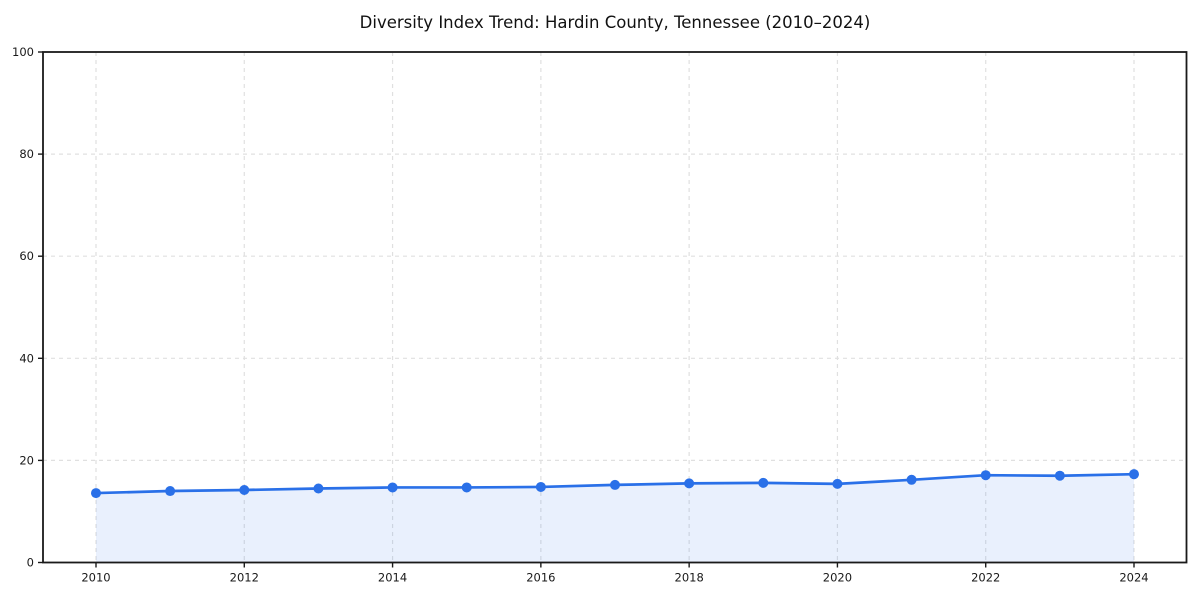  I want to click on data-point-2022, so click(985, 475).